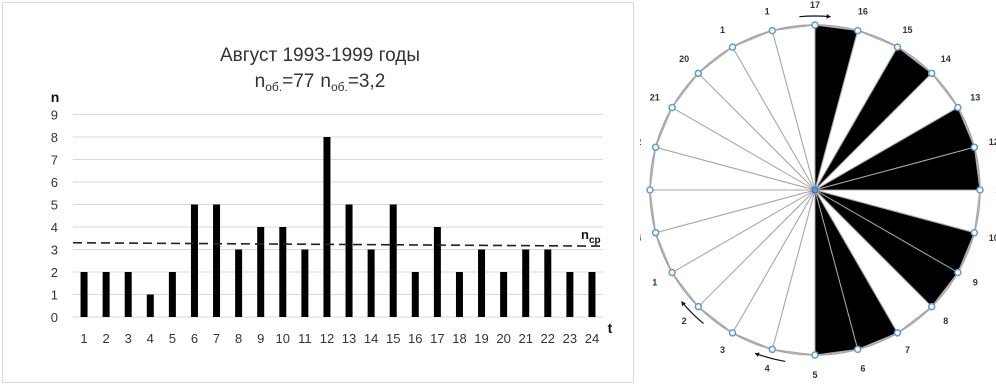 Image resolution: width=996 pixels, height=385 pixels. Describe the element at coordinates (172, 338) in the screenshot. I see `x-tick-label: 5` at that location.